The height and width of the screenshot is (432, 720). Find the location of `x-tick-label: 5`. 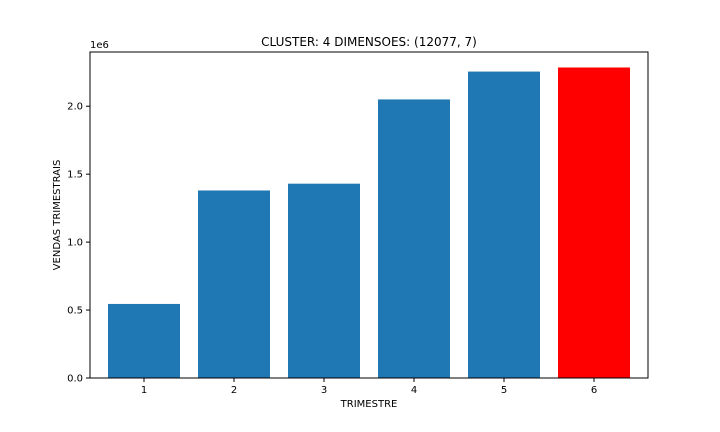

x-tick-label: 5 is located at coordinates (504, 390).